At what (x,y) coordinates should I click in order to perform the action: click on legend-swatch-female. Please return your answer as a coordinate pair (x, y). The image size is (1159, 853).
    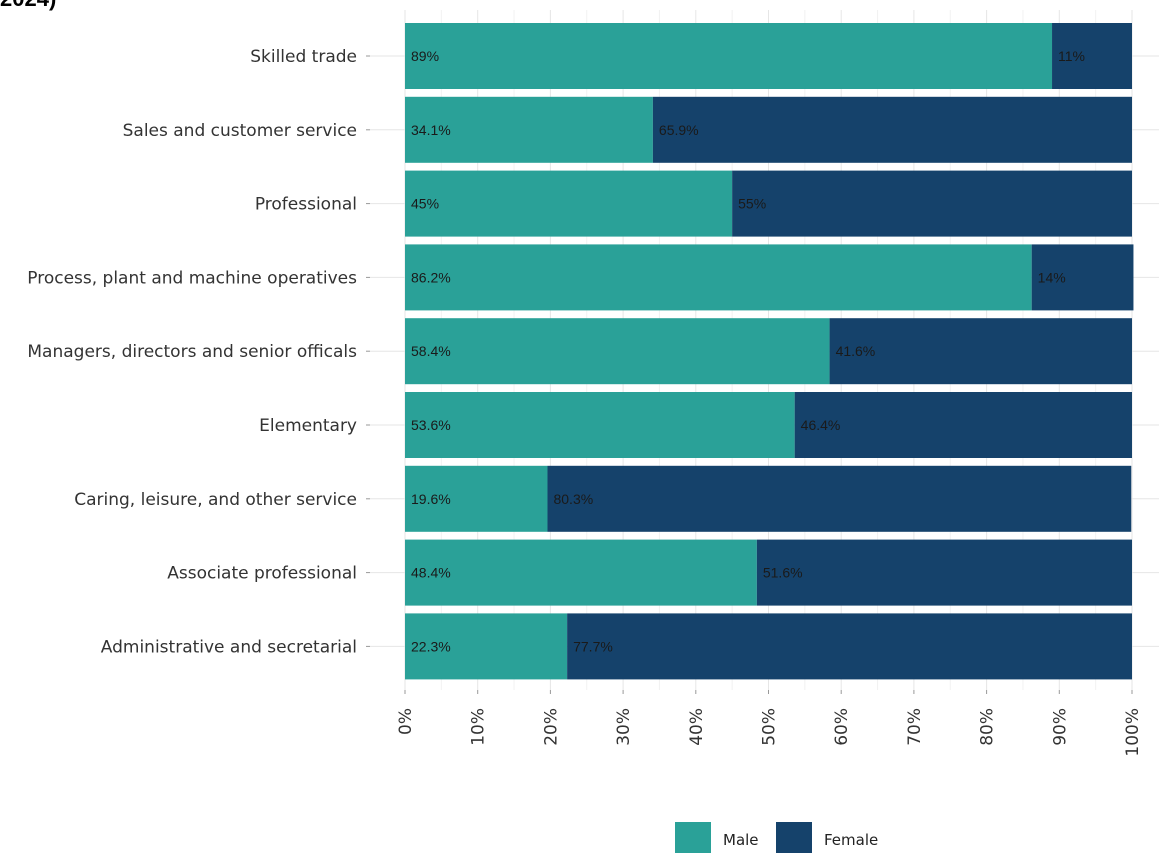
    Looking at the image, I should click on (794, 837).